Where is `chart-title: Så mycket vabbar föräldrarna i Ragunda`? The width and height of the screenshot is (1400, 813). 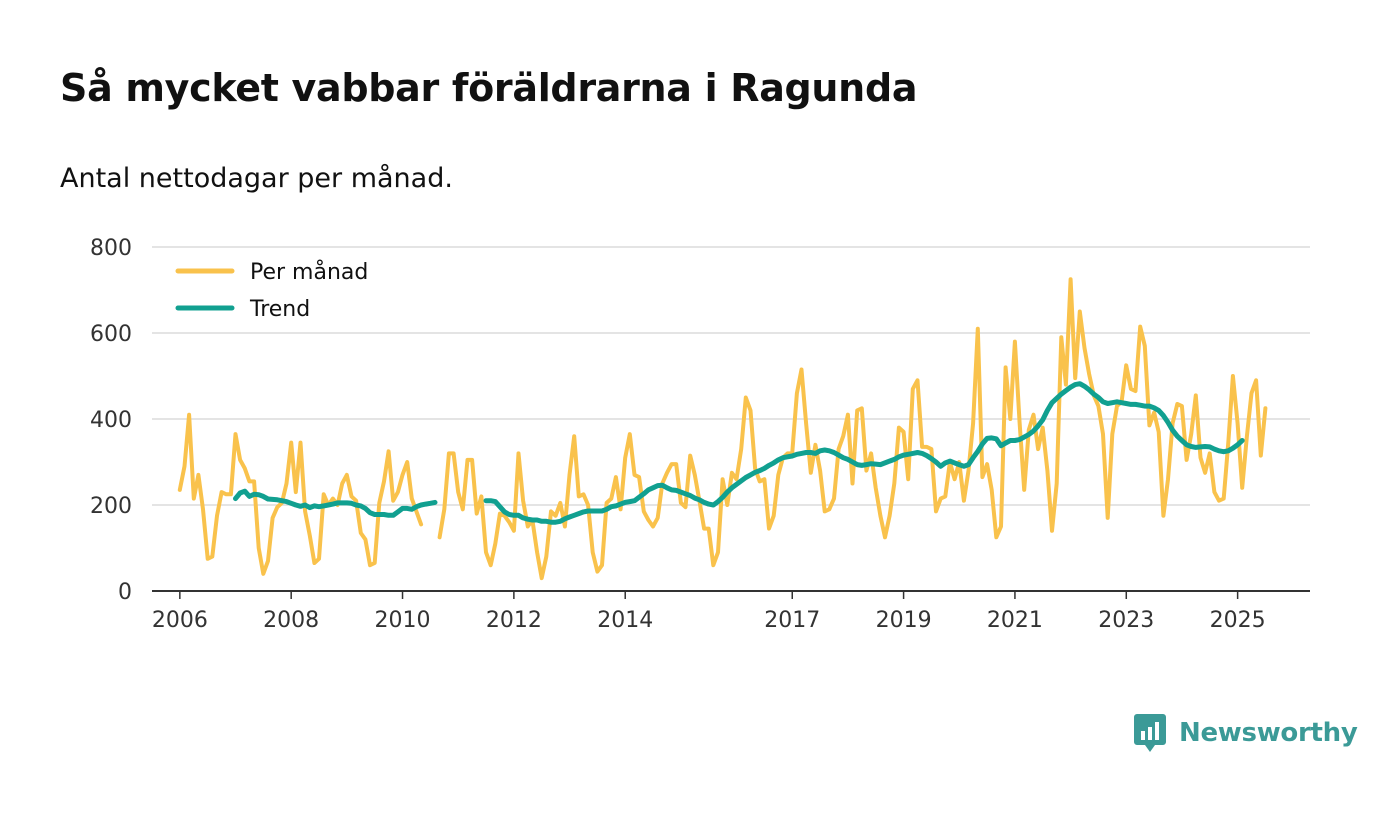 chart-title: Så mycket vabbar föräldrarna i Ragunda is located at coordinates (489, 88).